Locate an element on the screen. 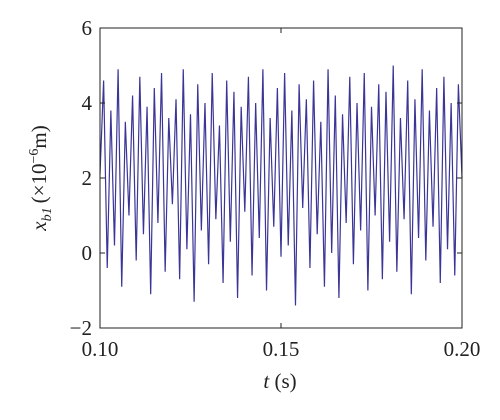 This screenshot has height=420, width=500. y-axis-label: xb1 (×10−6m) is located at coordinates (41, 178).